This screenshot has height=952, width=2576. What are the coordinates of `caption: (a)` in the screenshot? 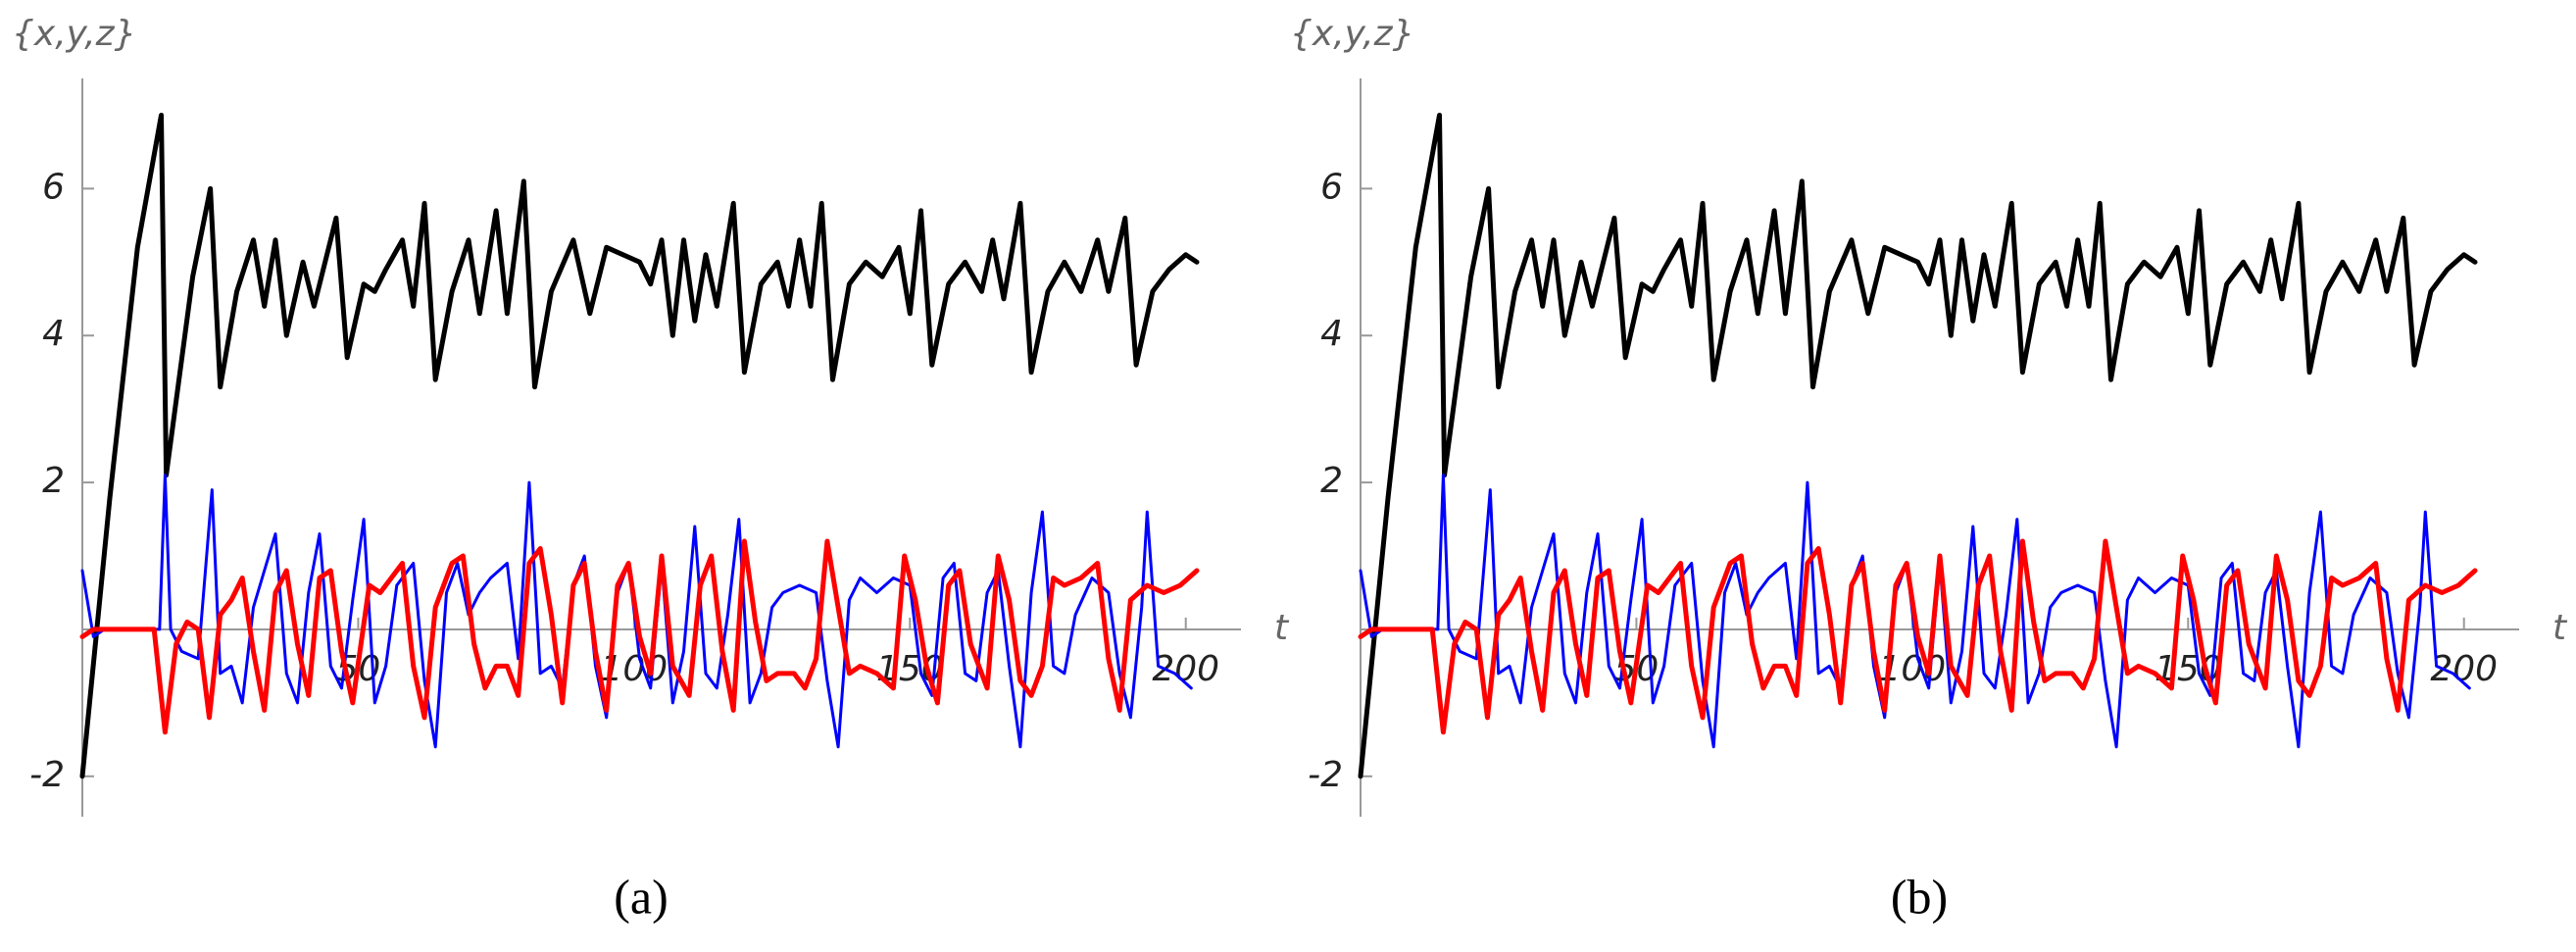 It's located at (641, 896).